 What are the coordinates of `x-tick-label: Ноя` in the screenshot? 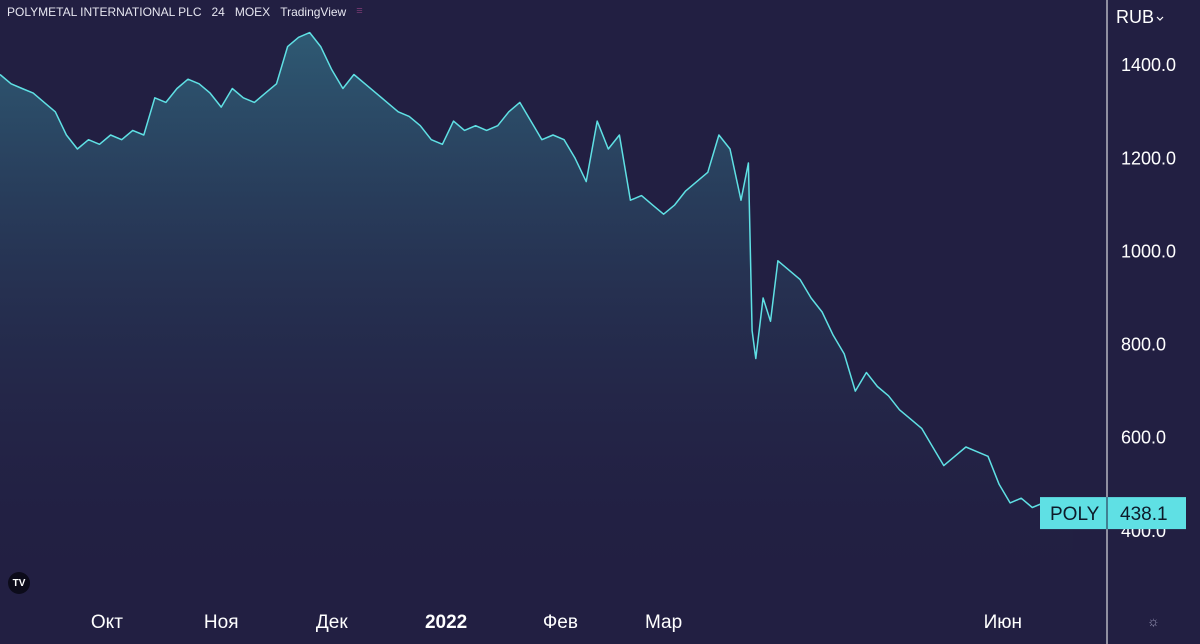 It's located at (221, 622).